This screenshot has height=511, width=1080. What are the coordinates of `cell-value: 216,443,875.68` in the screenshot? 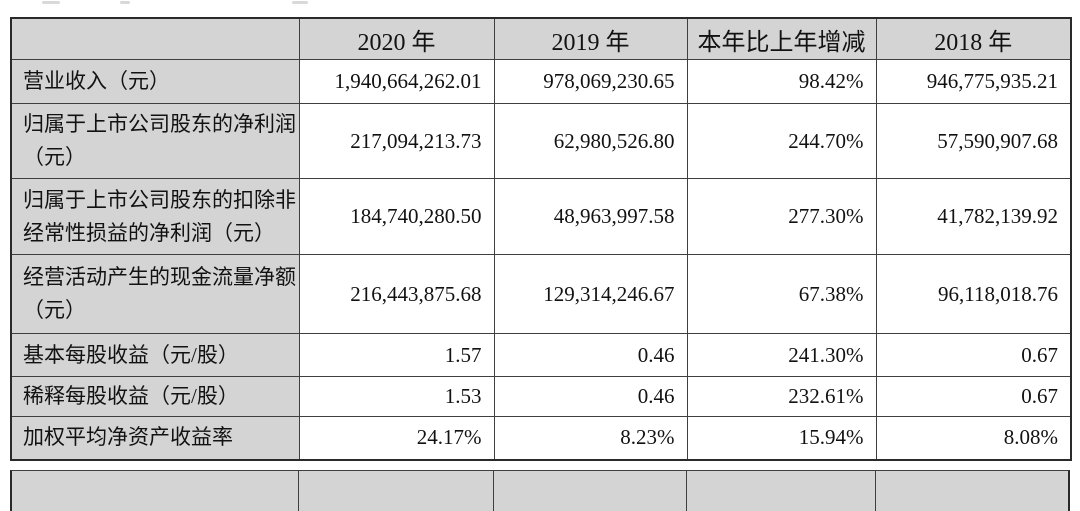 It's located at (396, 294).